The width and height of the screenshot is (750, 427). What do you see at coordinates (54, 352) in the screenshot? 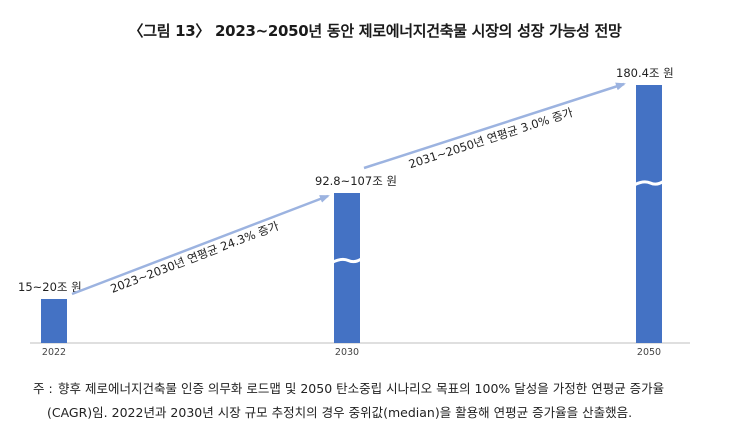
I see `x-tick-label-2022: 2022` at bounding box center [54, 352].